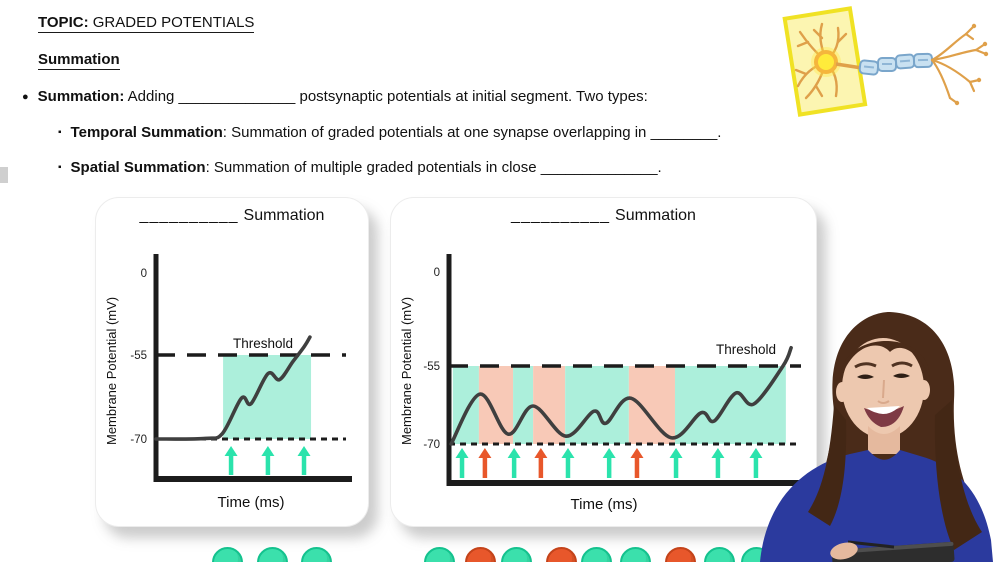  Describe the element at coordinates (827, 465) in the screenshot. I see `hair-front-left` at that location.